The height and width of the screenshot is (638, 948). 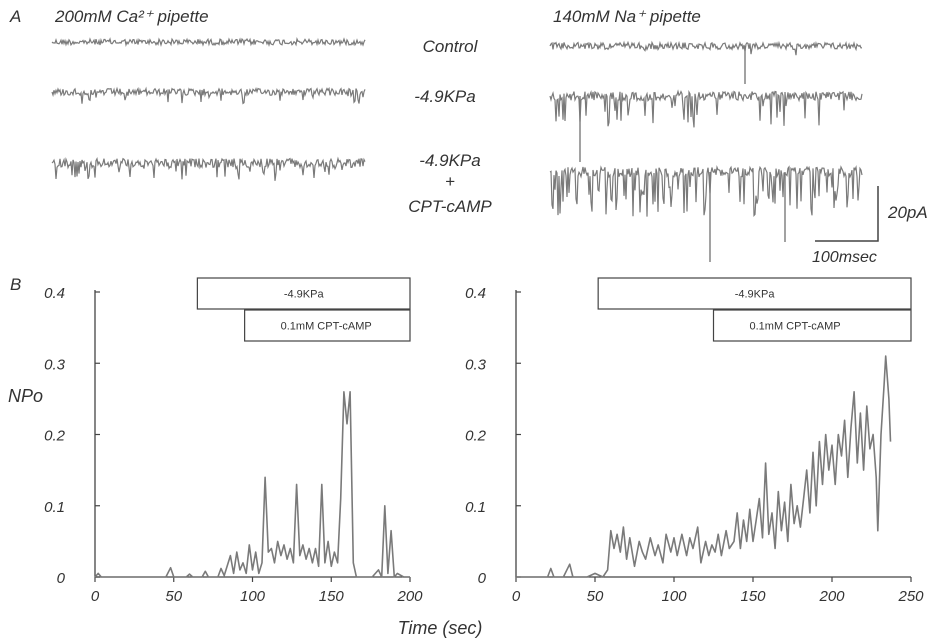 What do you see at coordinates (208, 168) in the screenshot?
I see `trace-ca-cptcamp` at bounding box center [208, 168].